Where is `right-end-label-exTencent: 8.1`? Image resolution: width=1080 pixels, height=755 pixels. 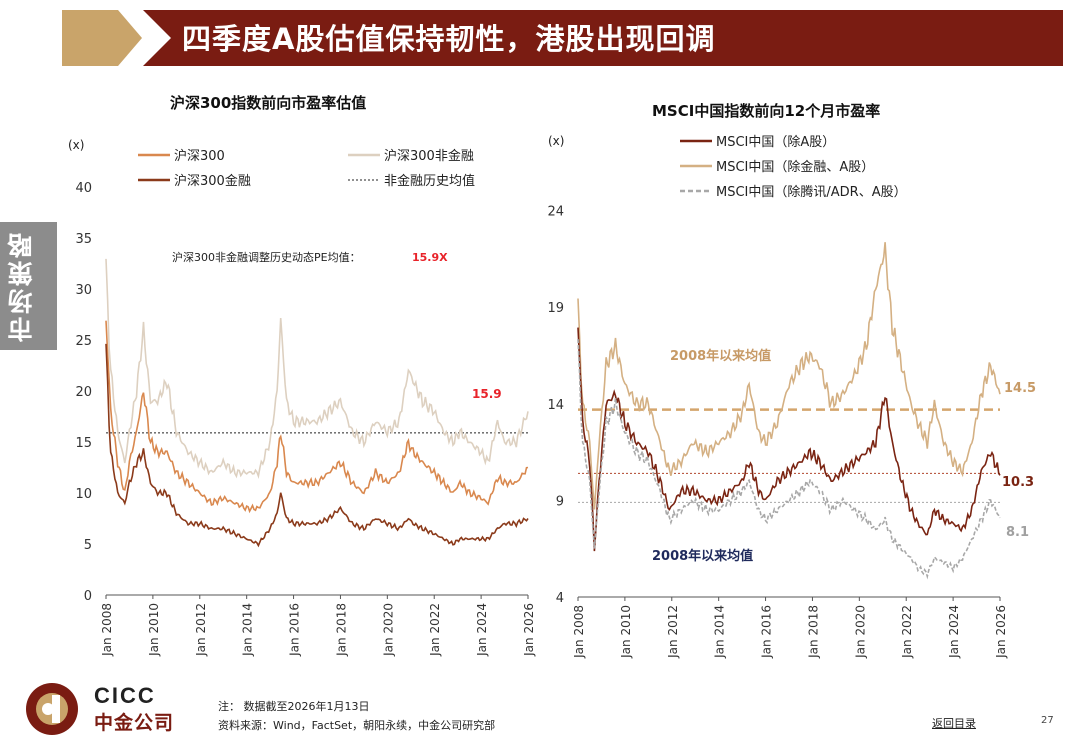
right-end-label-exTencent: 8.1 is located at coordinates (1017, 532).